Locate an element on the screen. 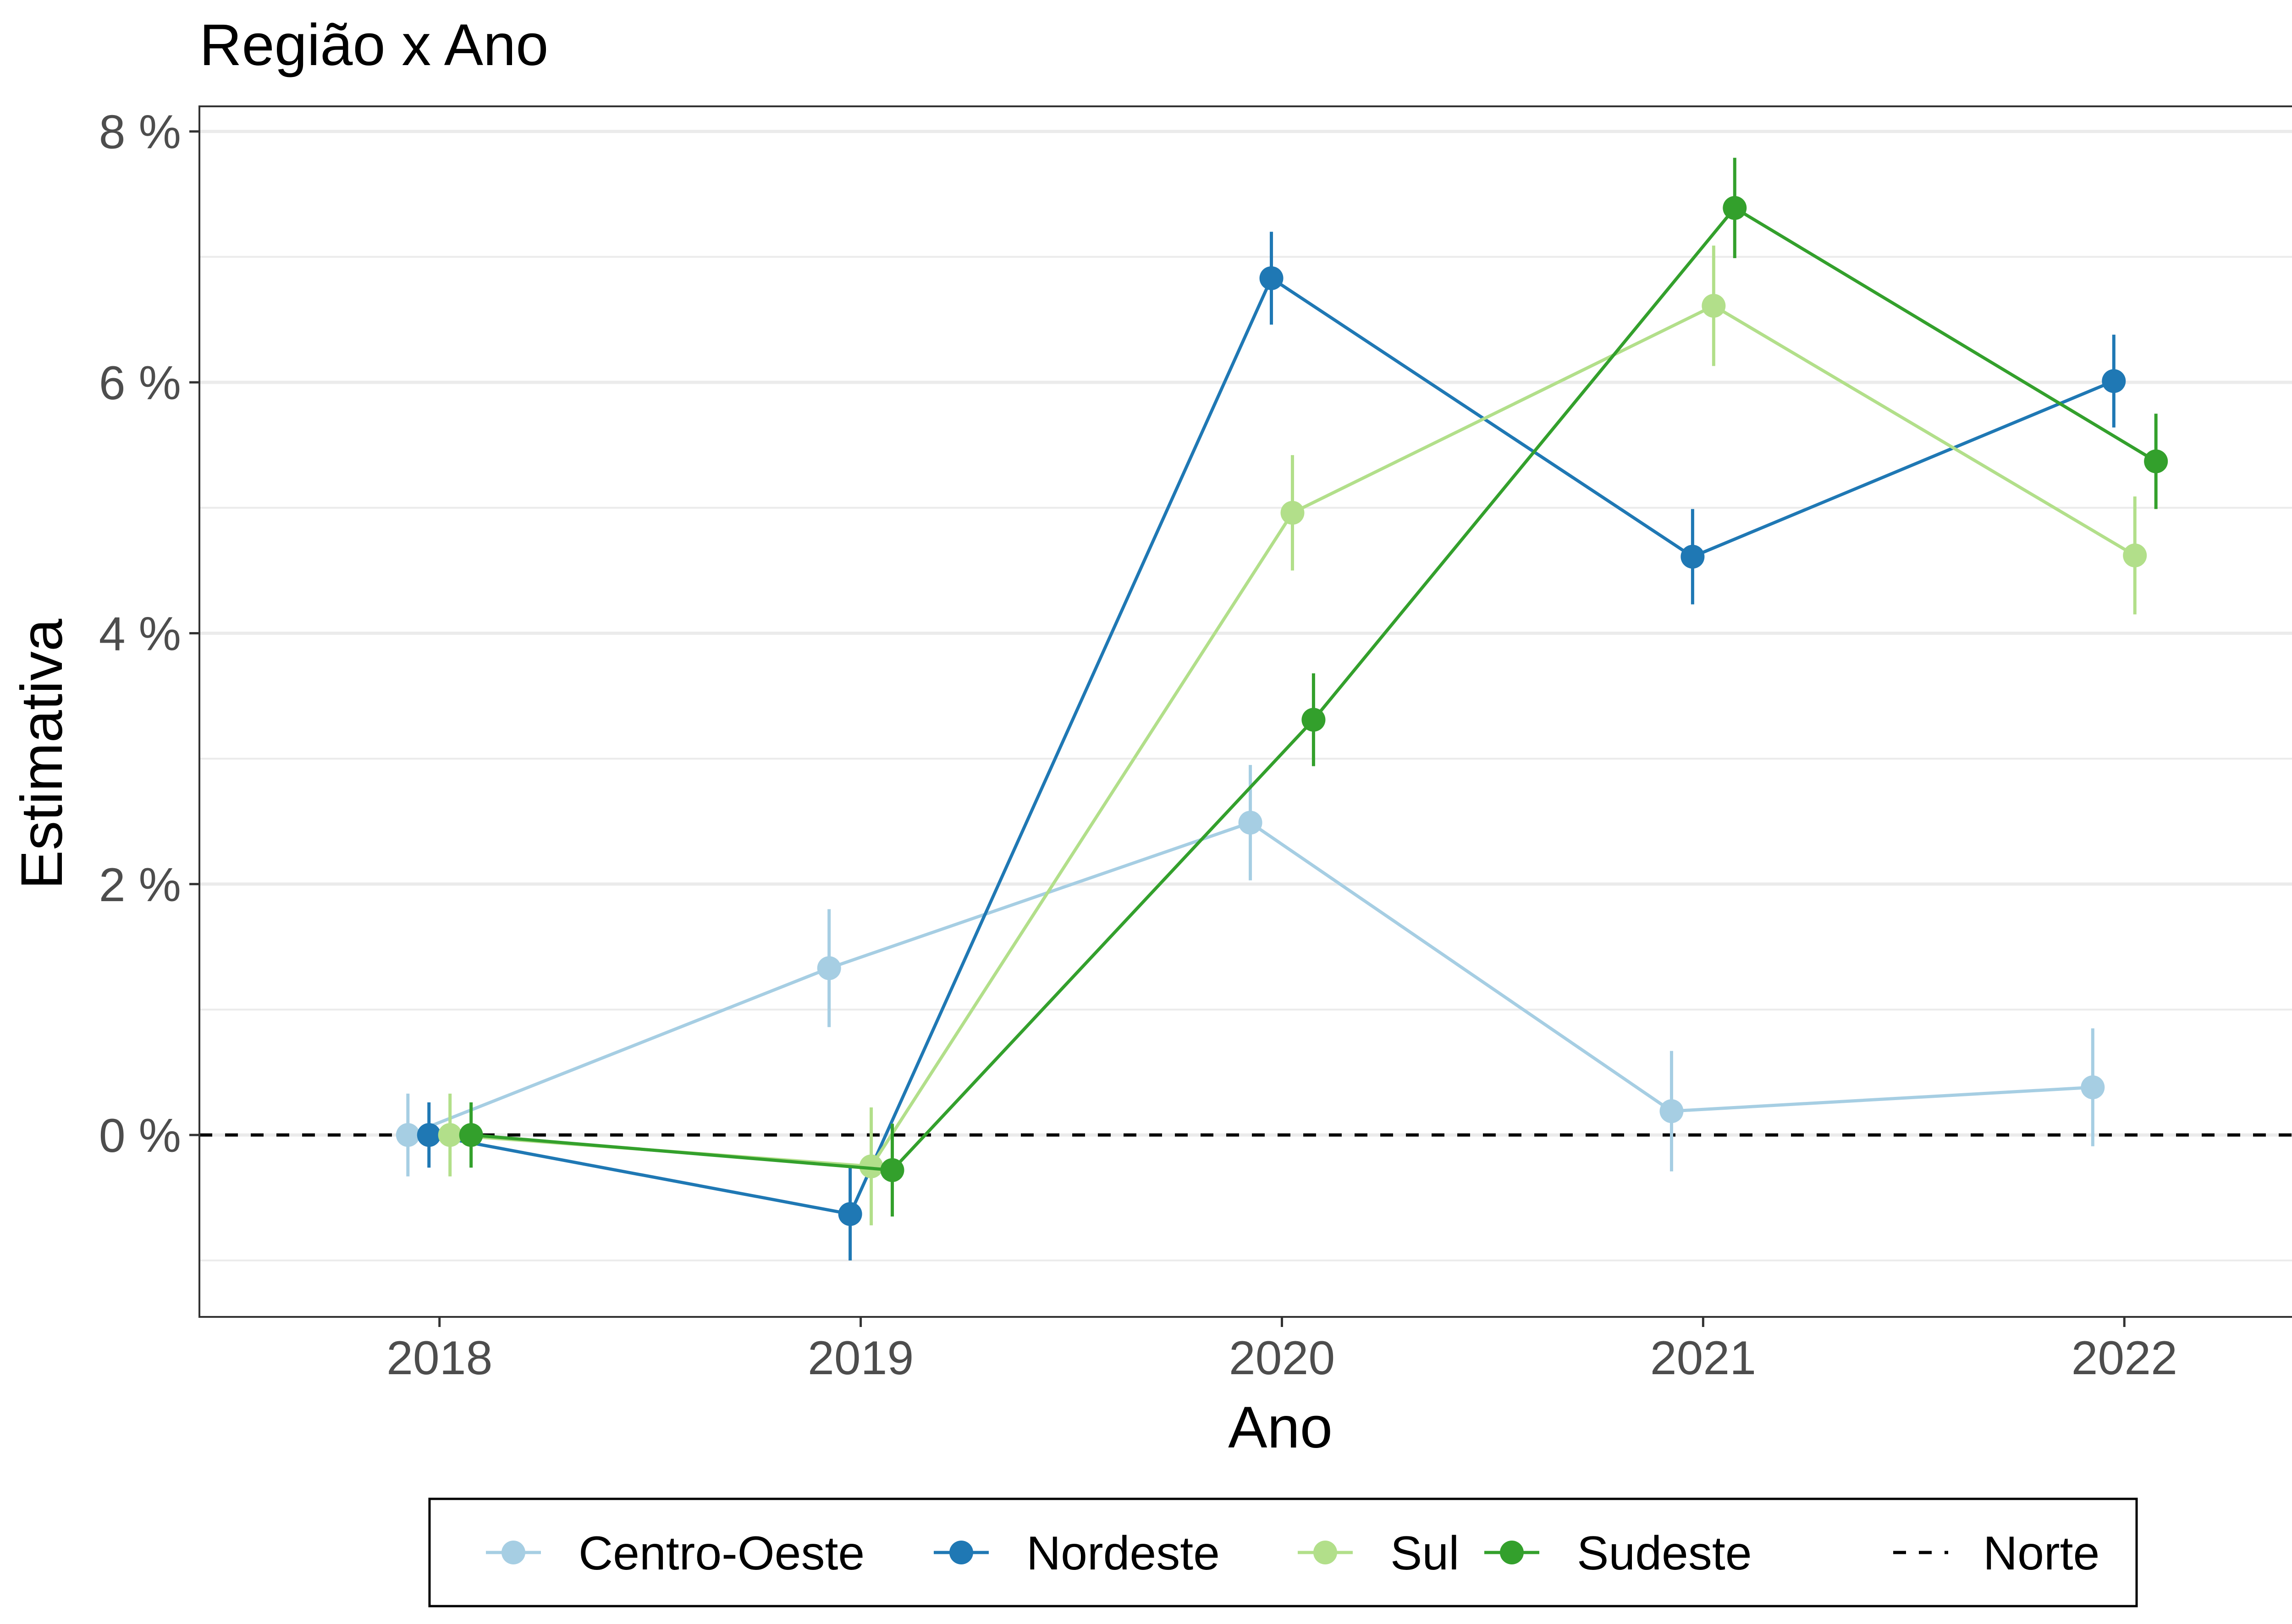 The height and width of the screenshot is (1624, 2292). legend-label-sudeste: Sudeste is located at coordinates (1664, 1553).